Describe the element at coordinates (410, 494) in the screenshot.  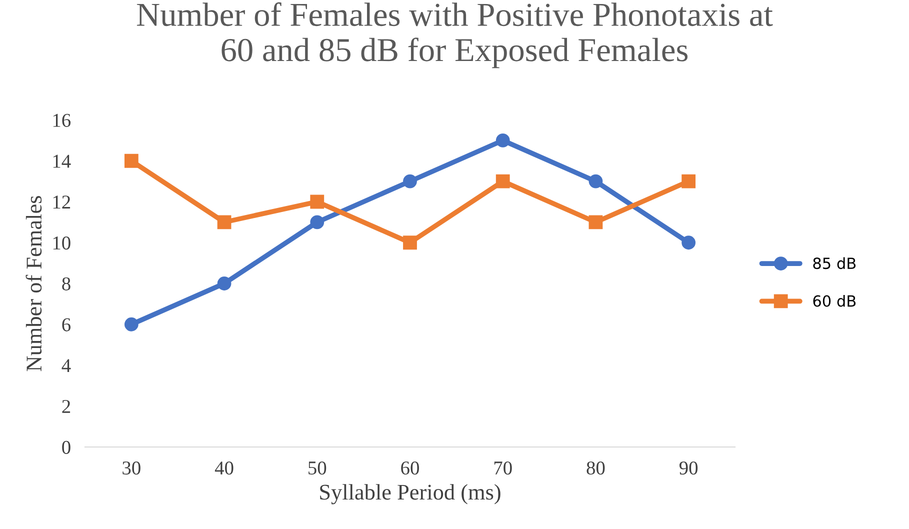
I see `x-axis-title: Syllable Period (ms)` at that location.